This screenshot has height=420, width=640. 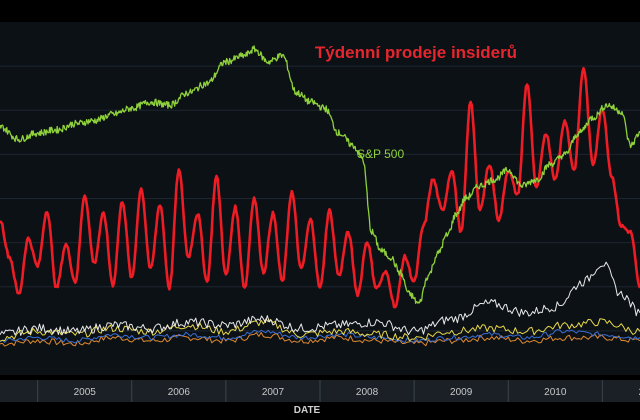 I want to click on x-axis-label: DATE, so click(x=307, y=410).